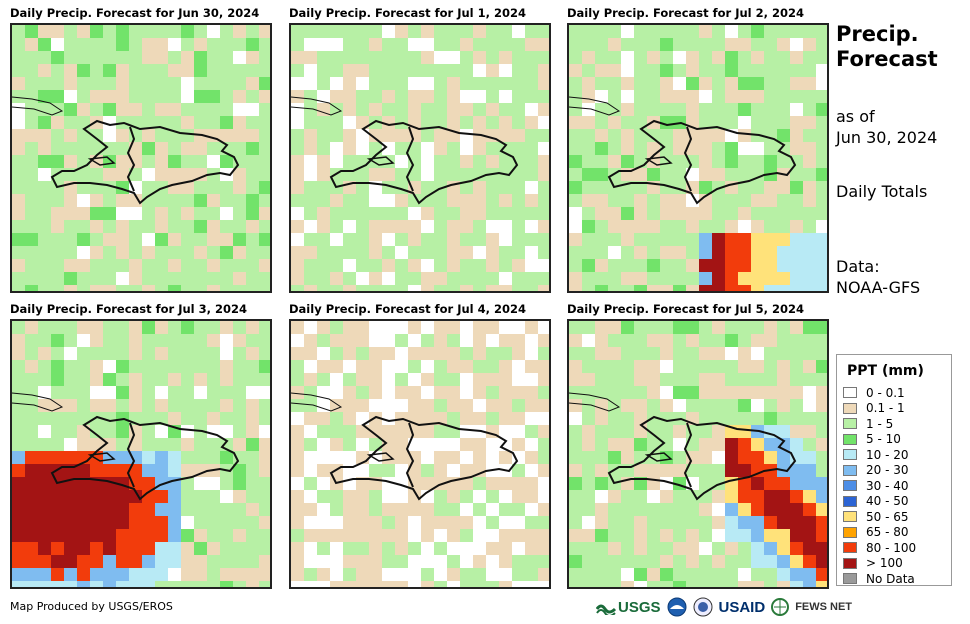  I want to click on legend-label: 0.1 - 1, so click(885, 408).